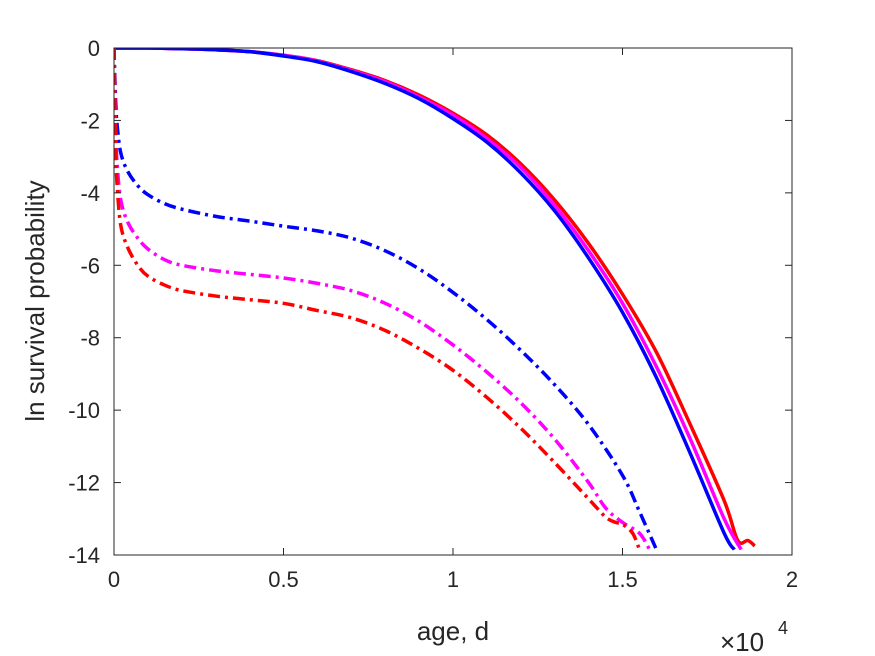 This screenshot has width=875, height=656. What do you see at coordinates (90, 193) in the screenshot?
I see `y-tick-label: -4` at bounding box center [90, 193].